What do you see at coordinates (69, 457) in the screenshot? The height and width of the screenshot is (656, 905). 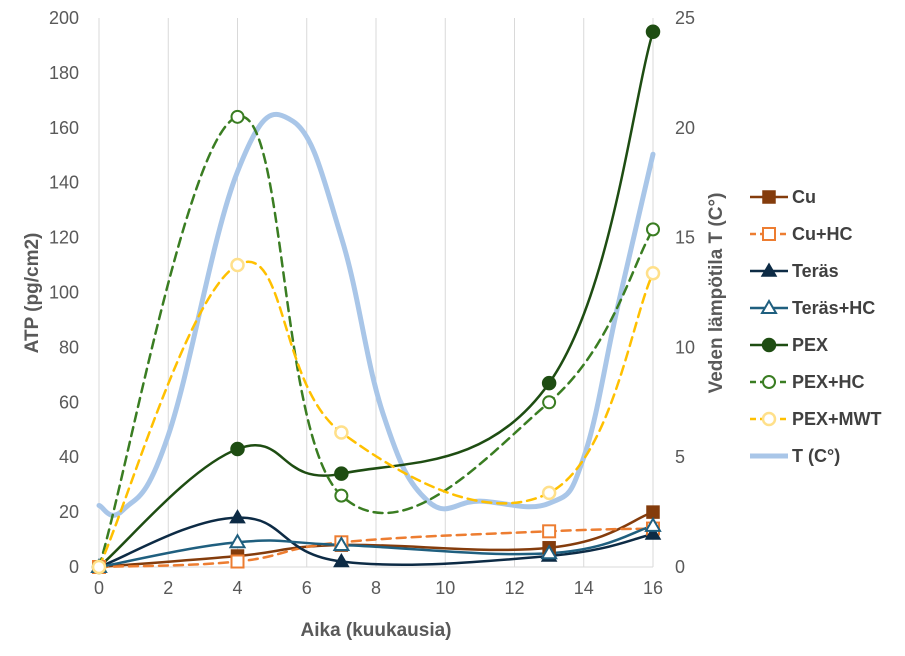 I see `y-tick-label: 40` at bounding box center [69, 457].